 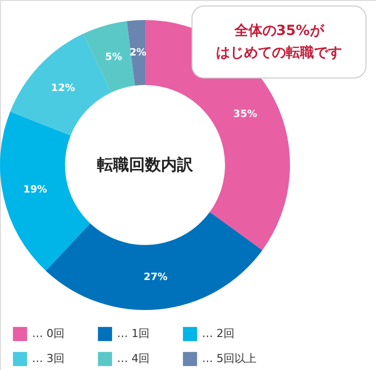 I want to click on legend-label: … 3回, so click(x=48, y=358).